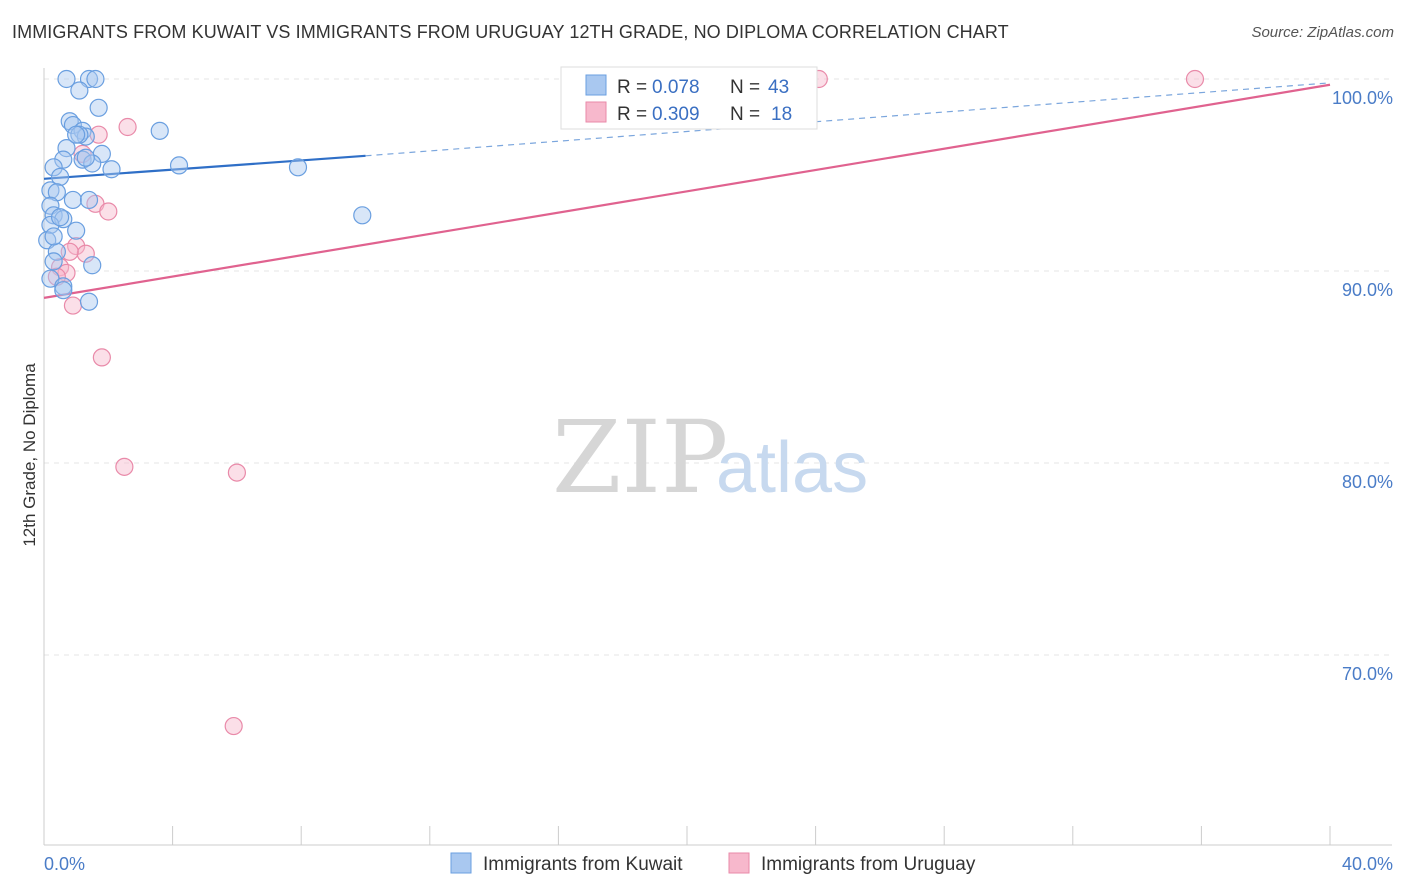 This screenshot has height=892, width=1406. Describe the element at coordinates (676, 87) in the screenshot. I see `legend-r-value-kuwait: 0.078` at that location.